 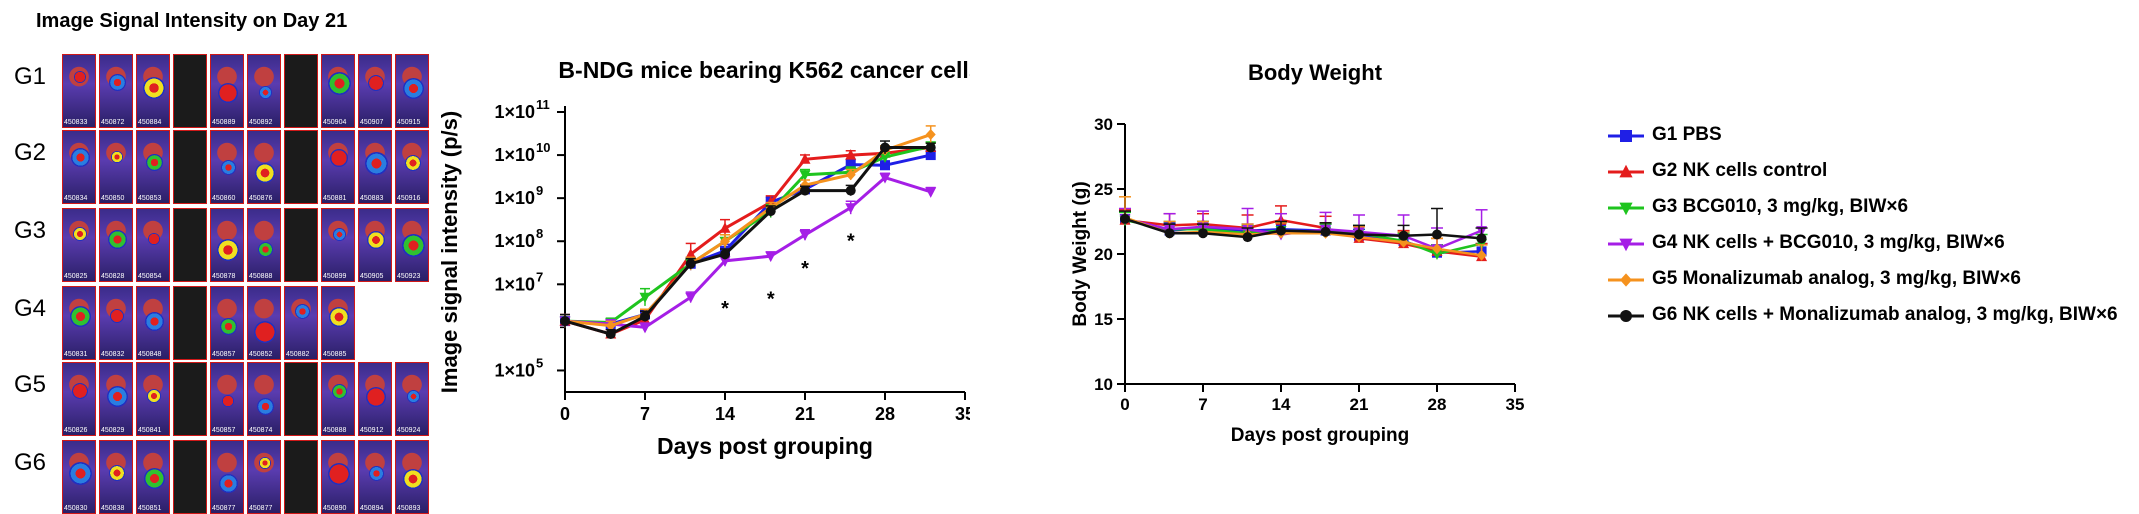 I want to click on y-tick-exponent: 5, so click(x=539, y=362).